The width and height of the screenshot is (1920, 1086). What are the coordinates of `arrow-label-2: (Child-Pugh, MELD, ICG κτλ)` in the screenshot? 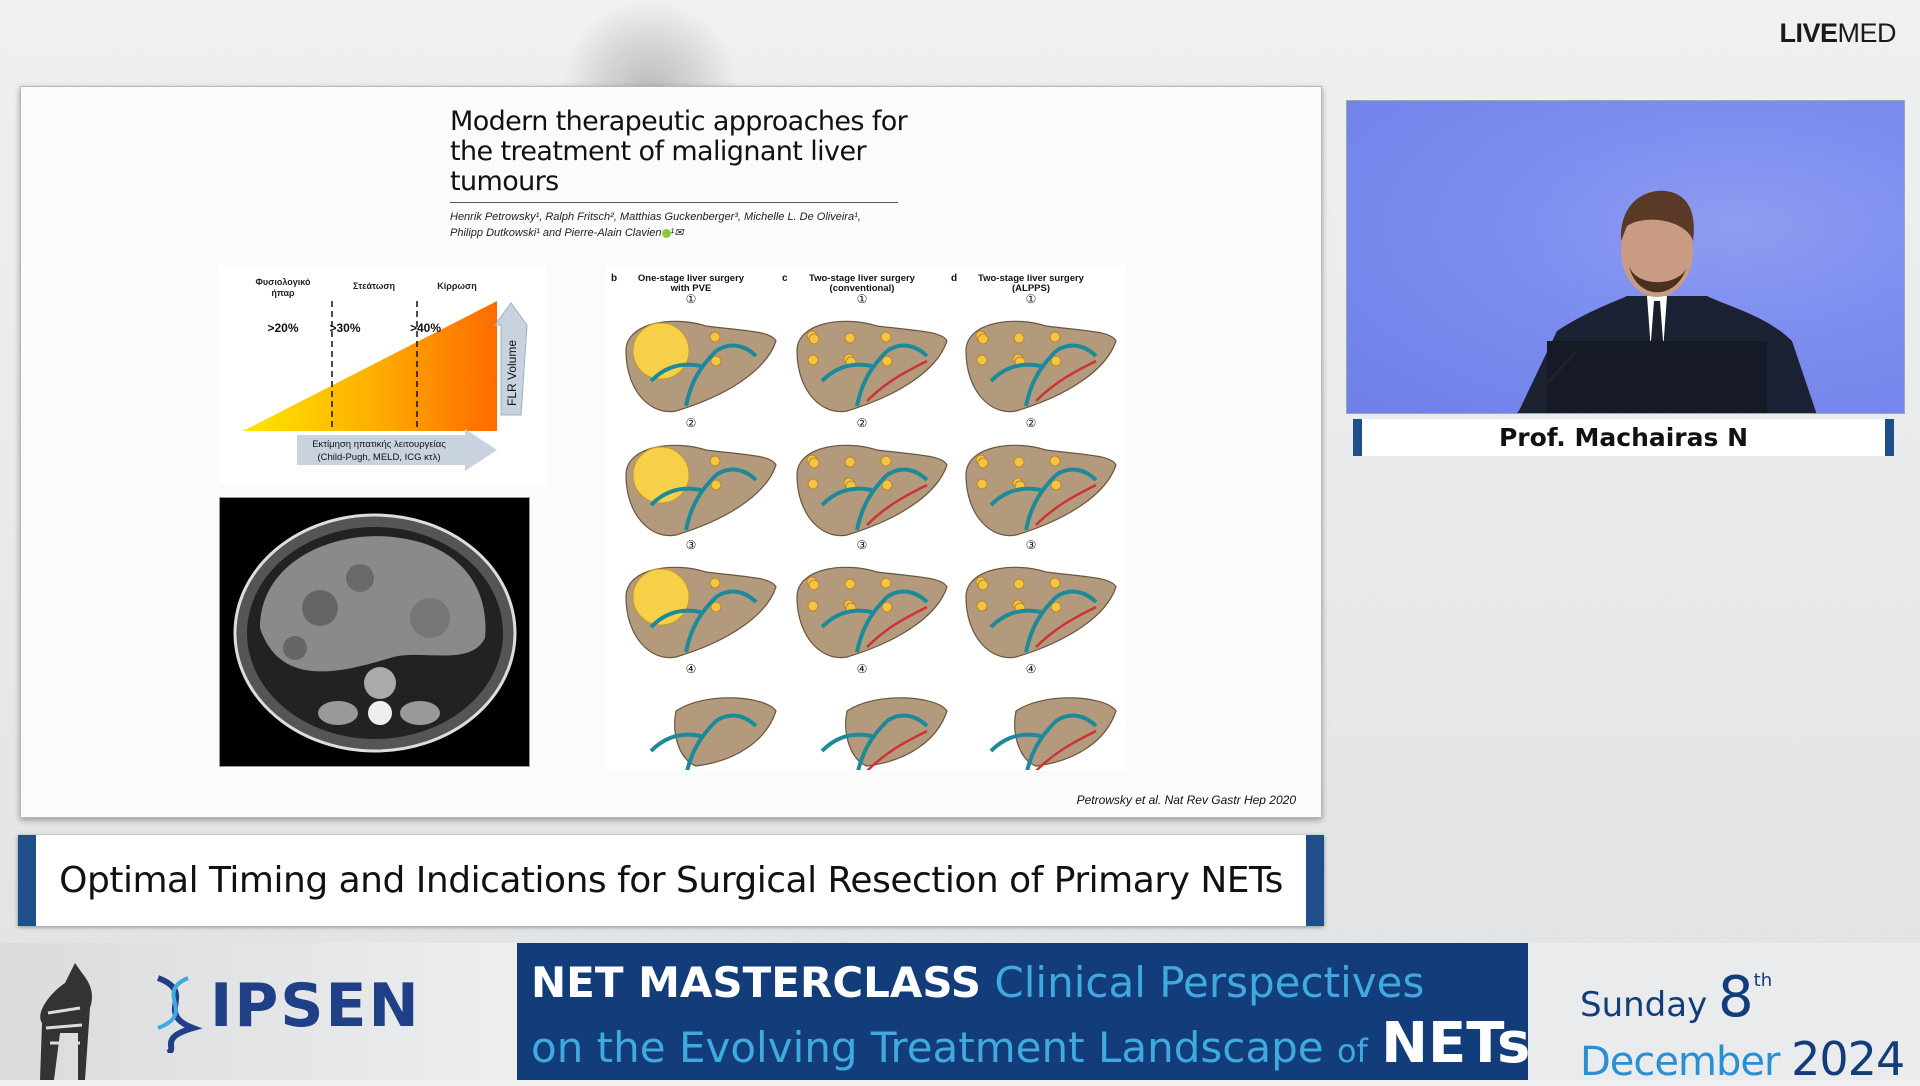 It's located at (378, 457).